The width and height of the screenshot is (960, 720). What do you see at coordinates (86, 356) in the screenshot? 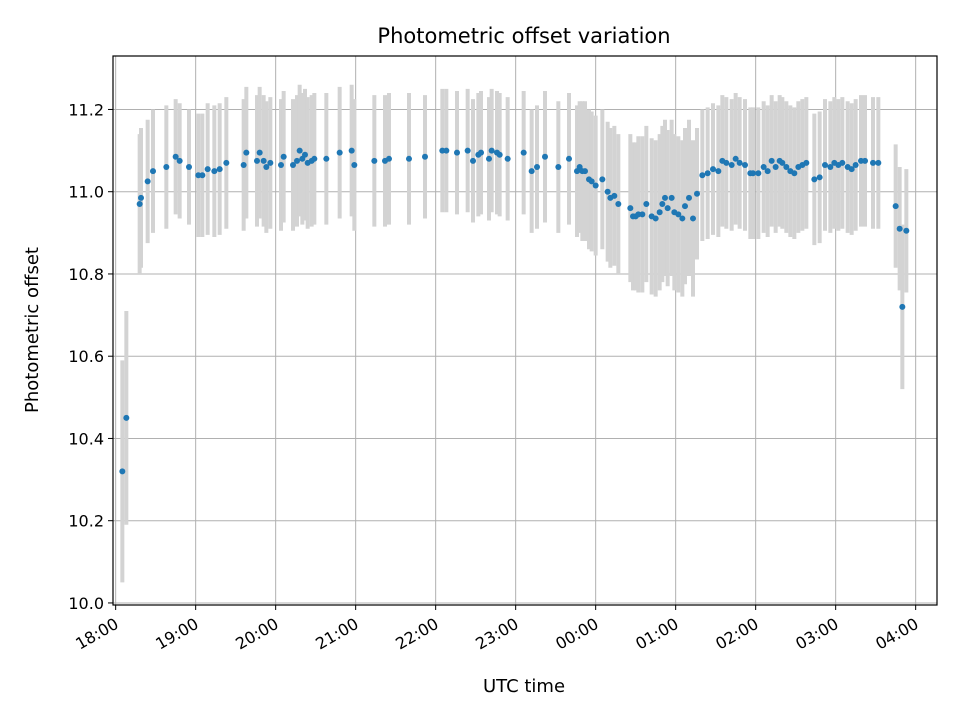
I see `y-tick-label: 10.6` at bounding box center [86, 356].